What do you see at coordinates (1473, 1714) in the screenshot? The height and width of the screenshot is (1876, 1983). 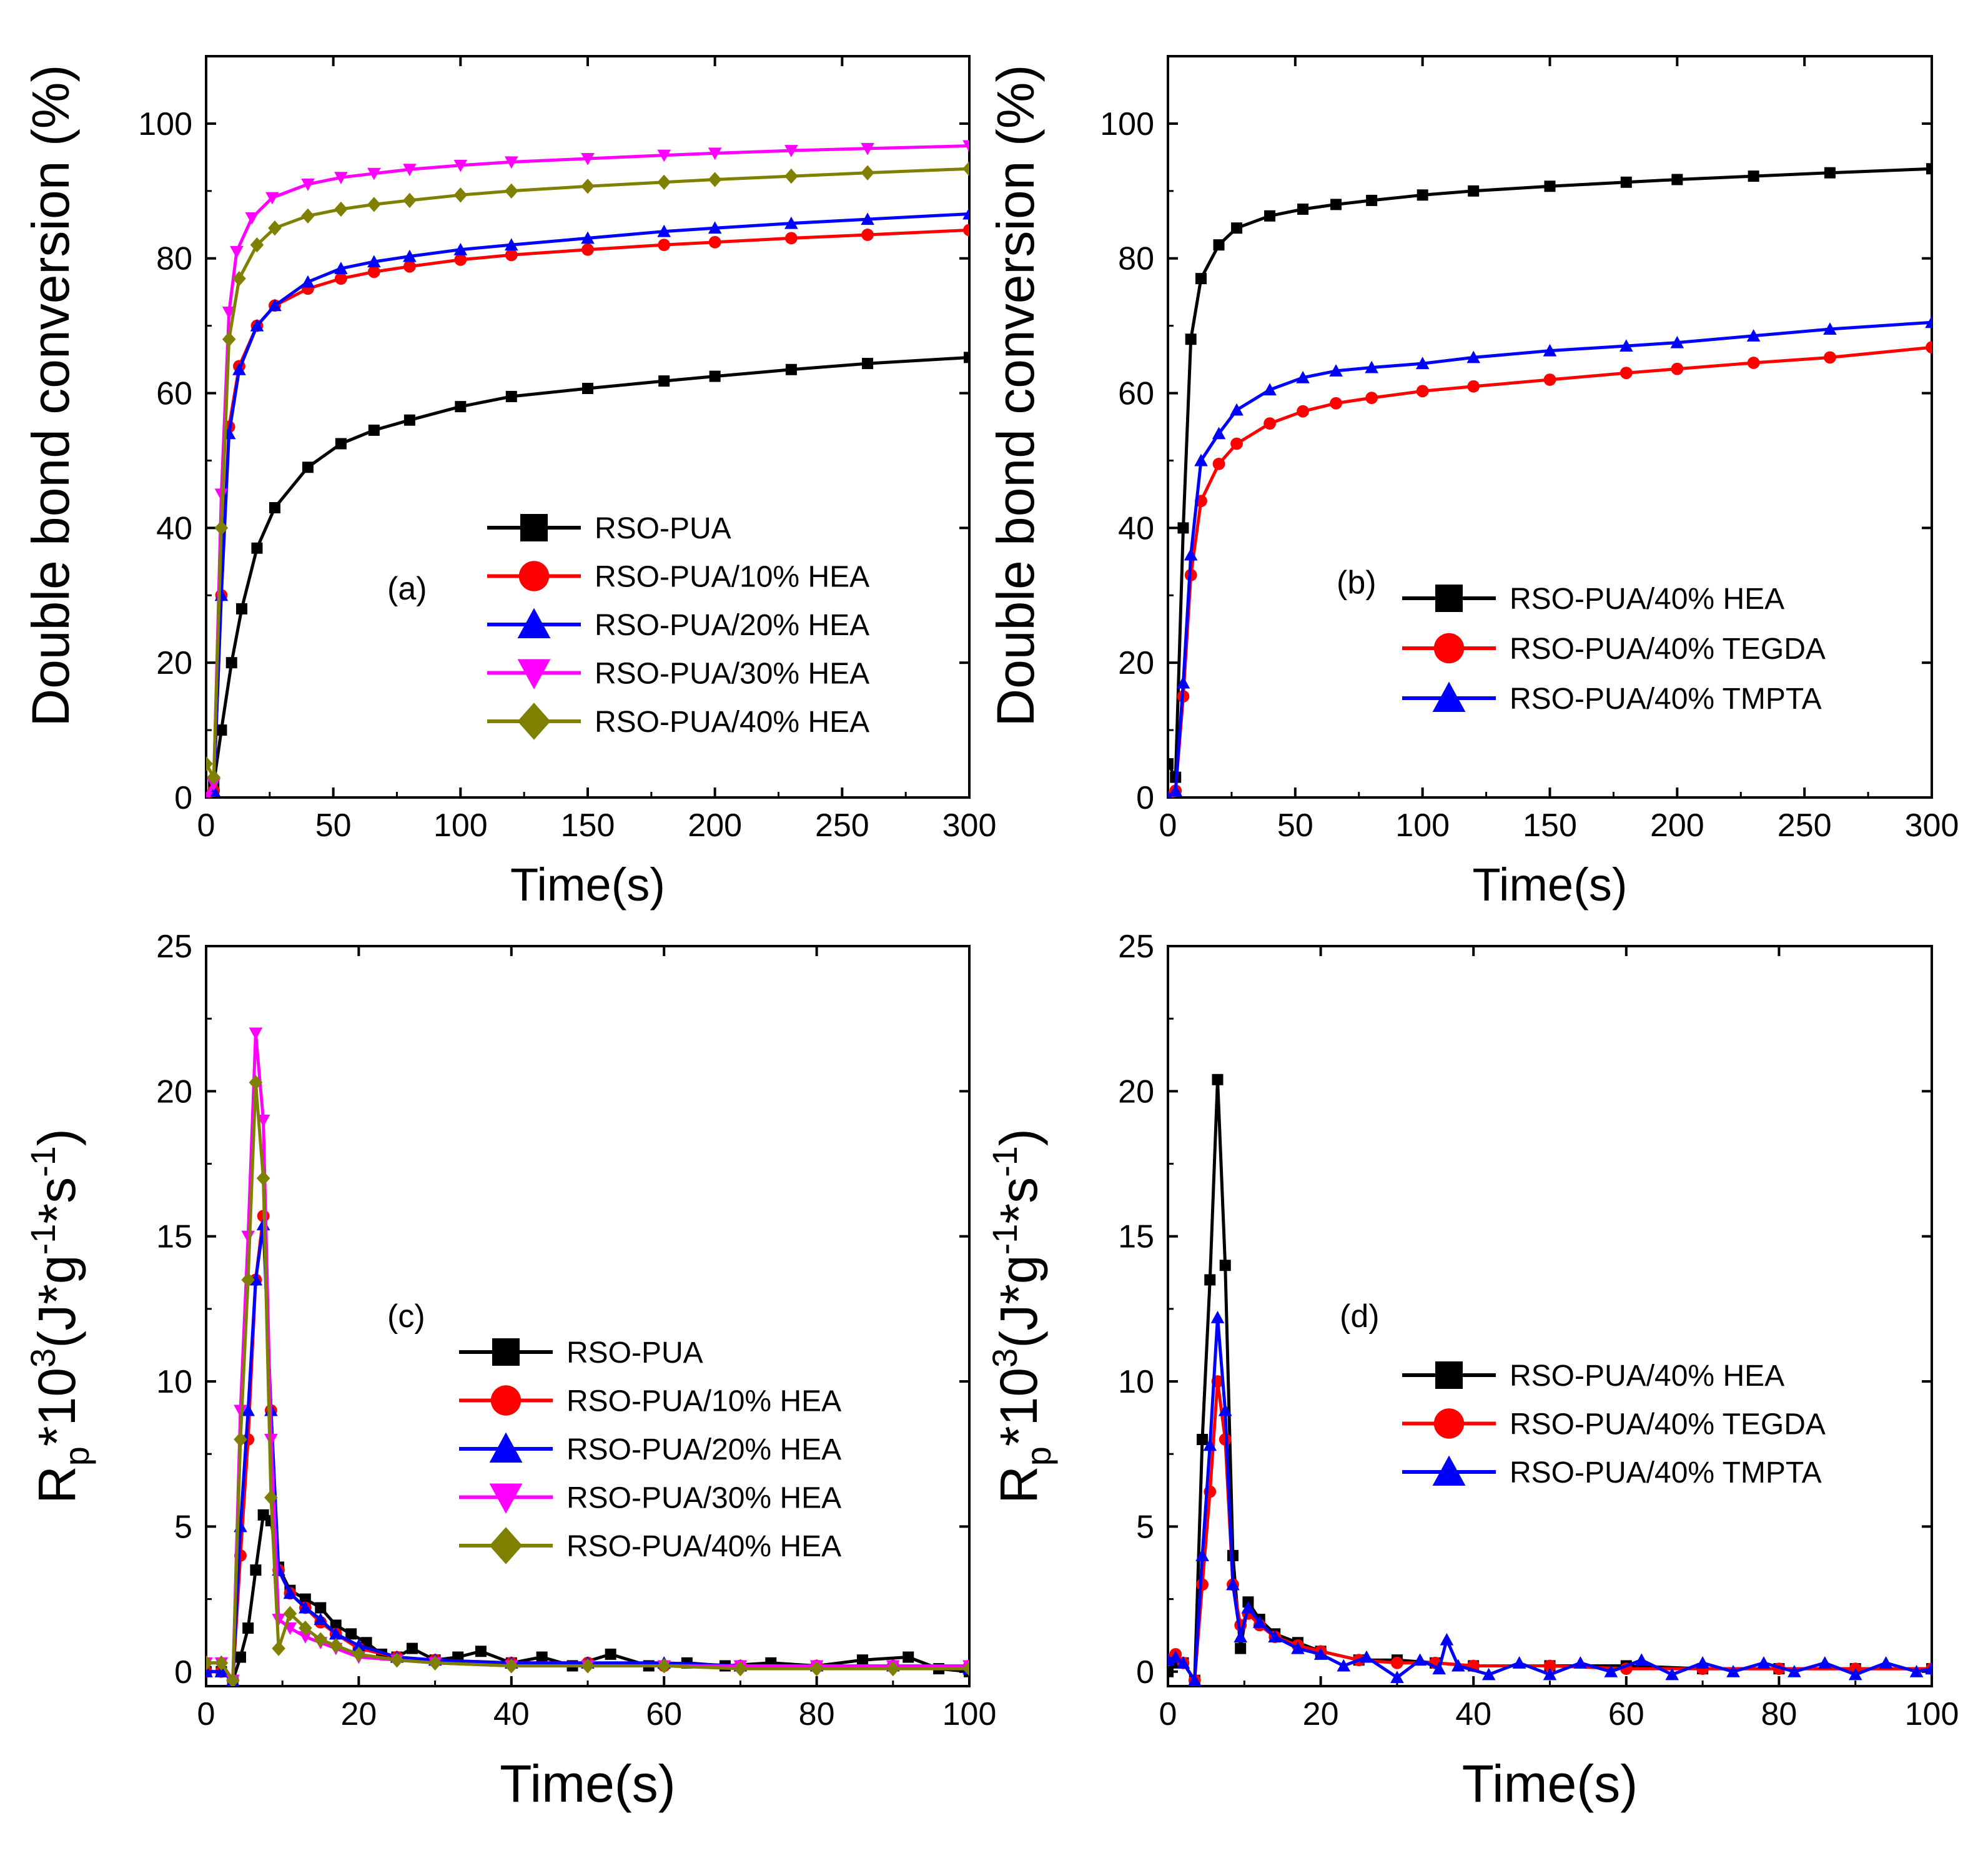 I see `x-tick-label: 40` at bounding box center [1473, 1714].